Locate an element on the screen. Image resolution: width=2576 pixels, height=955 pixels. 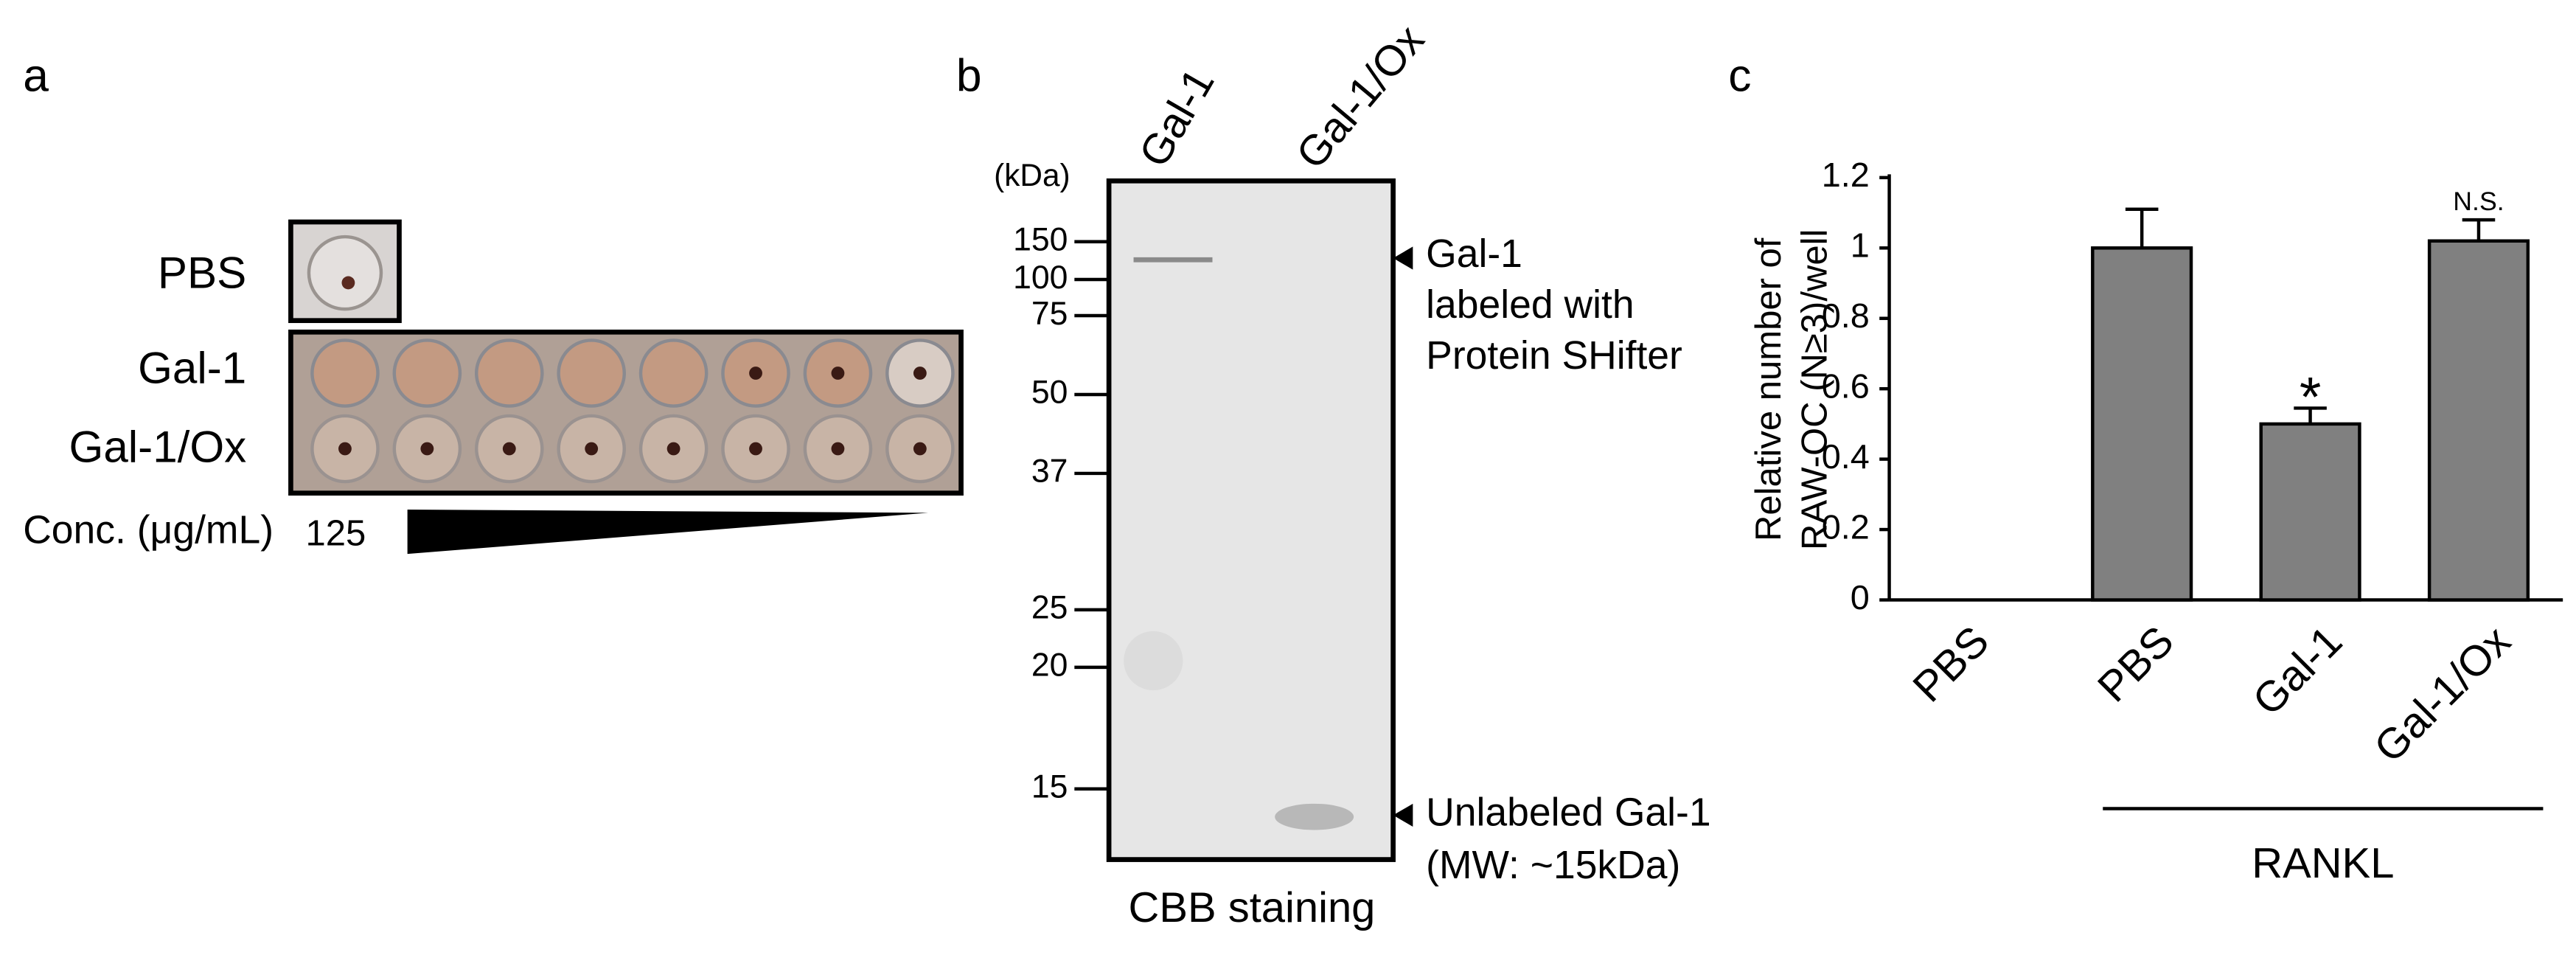
y-tick-label: 0 is located at coordinates (1860, 597).